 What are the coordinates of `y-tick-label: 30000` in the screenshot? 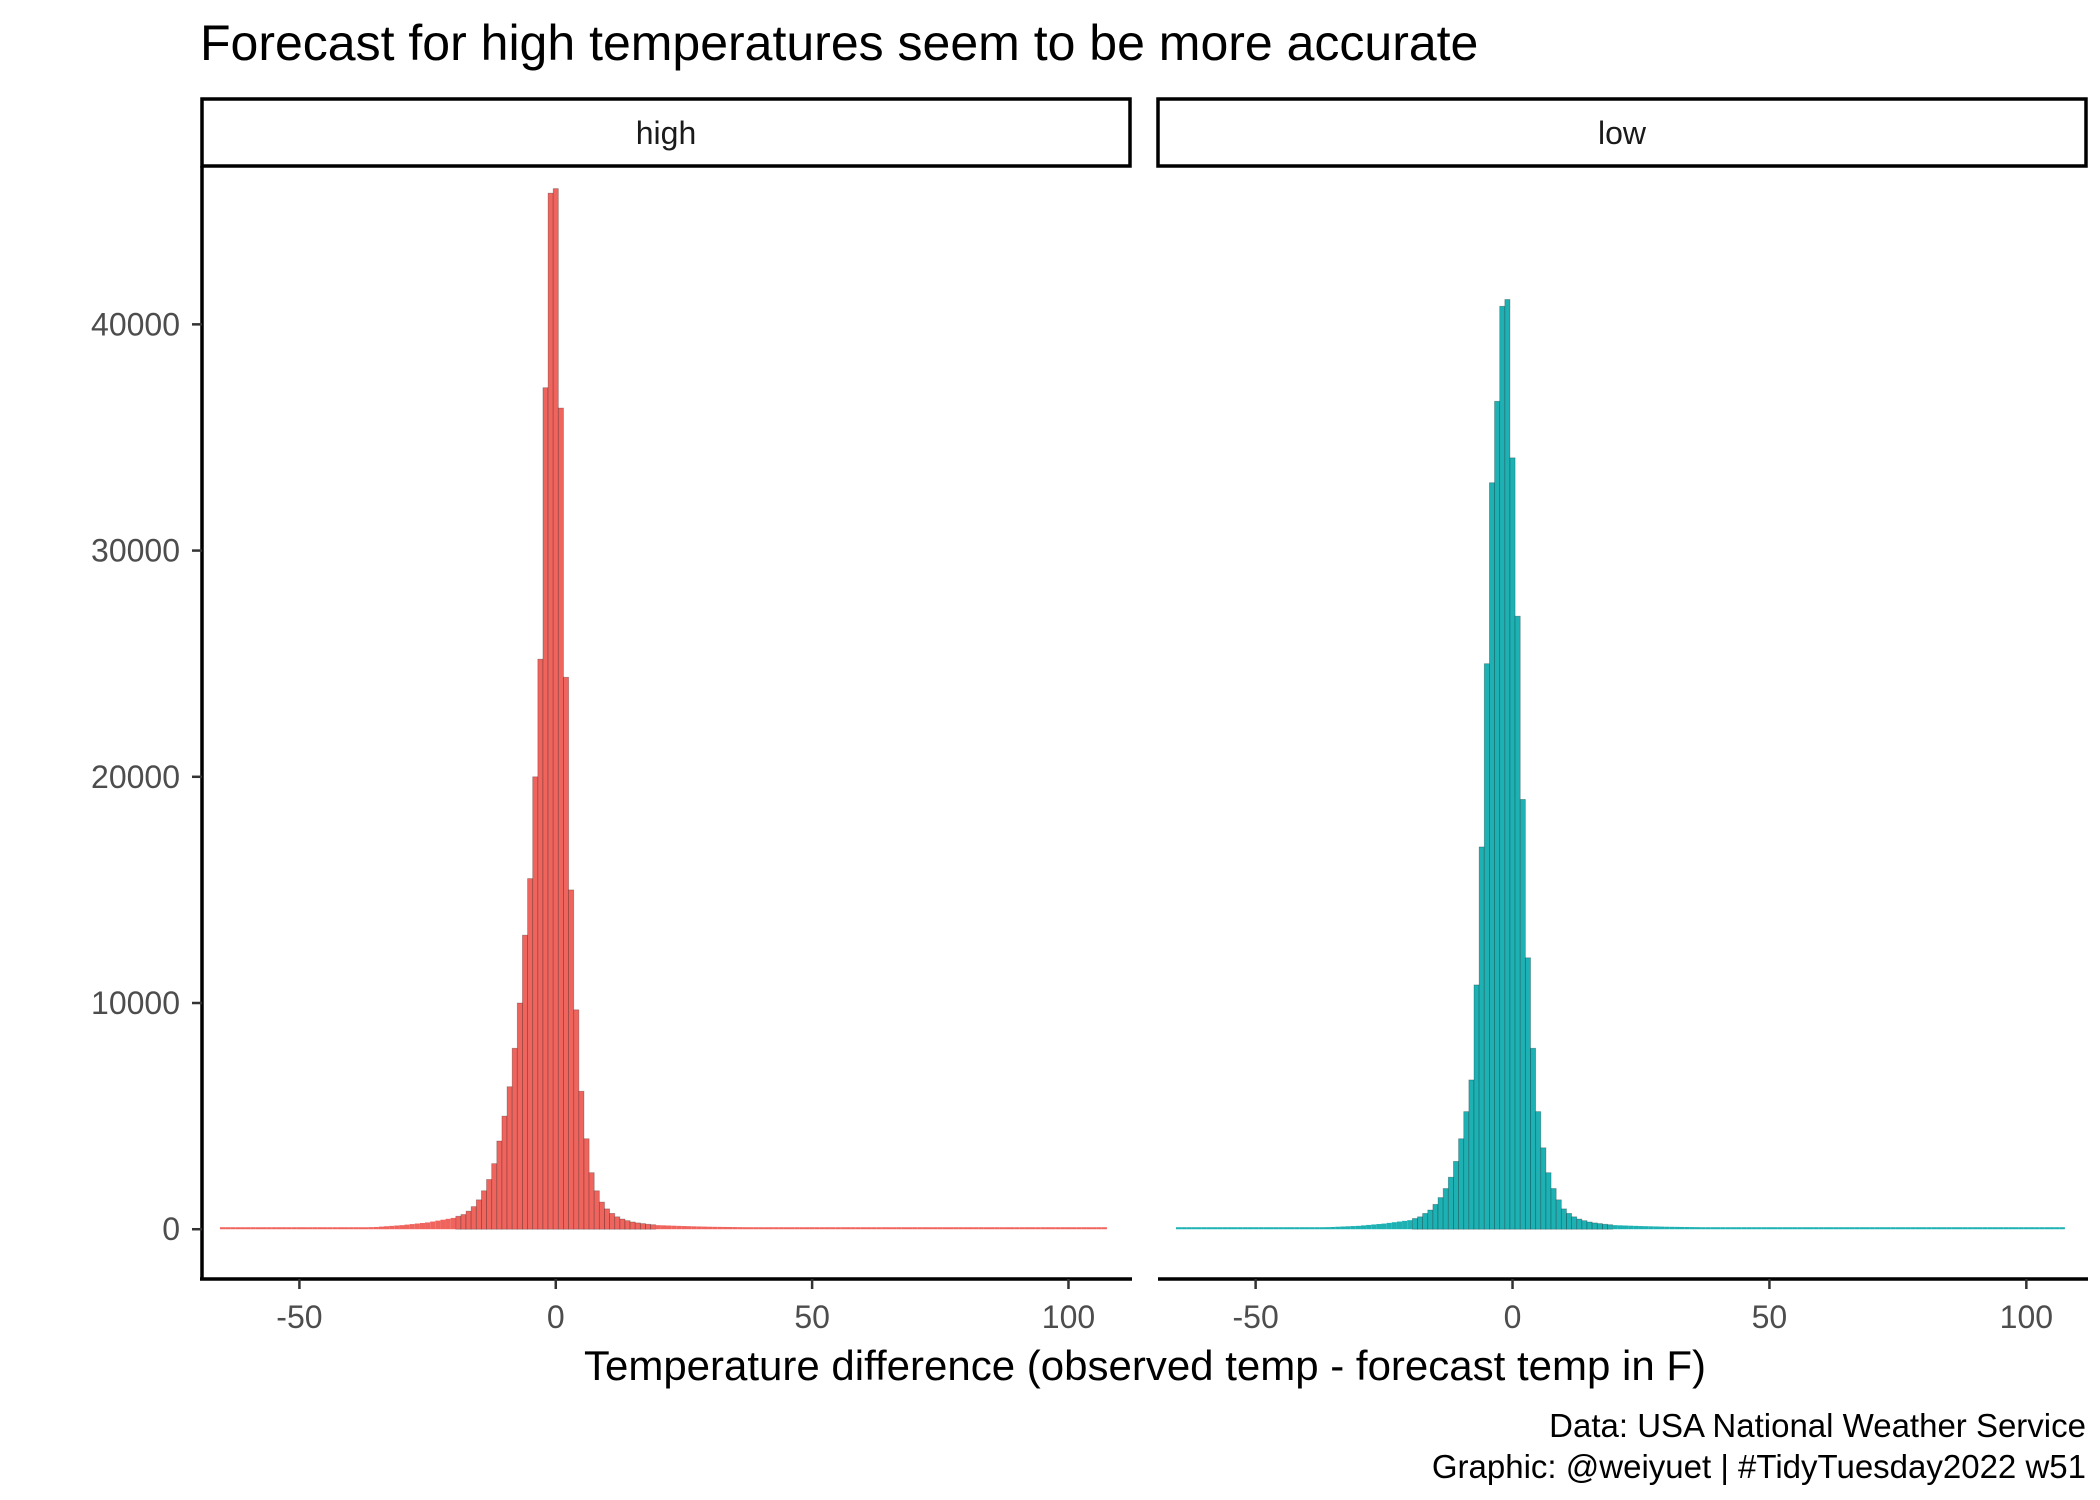 It's located at (135, 551).